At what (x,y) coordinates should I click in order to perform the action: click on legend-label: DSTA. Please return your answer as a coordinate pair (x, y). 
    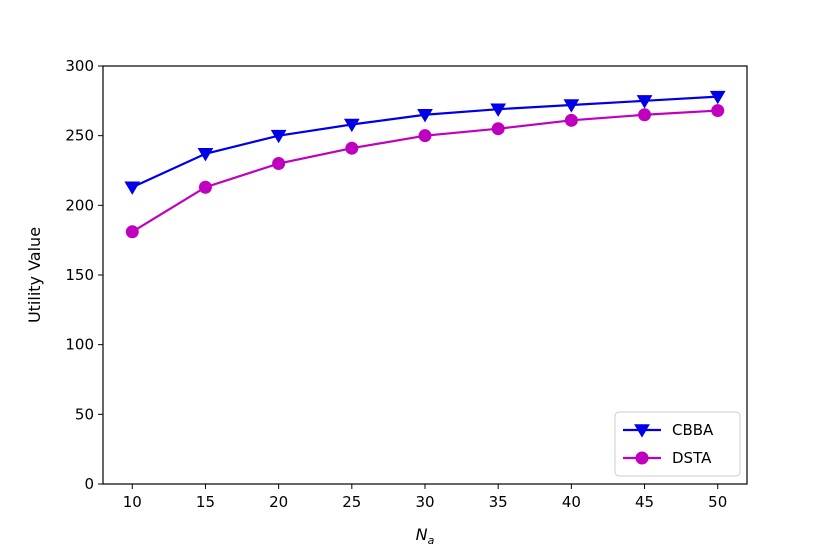
    Looking at the image, I should click on (692, 458).